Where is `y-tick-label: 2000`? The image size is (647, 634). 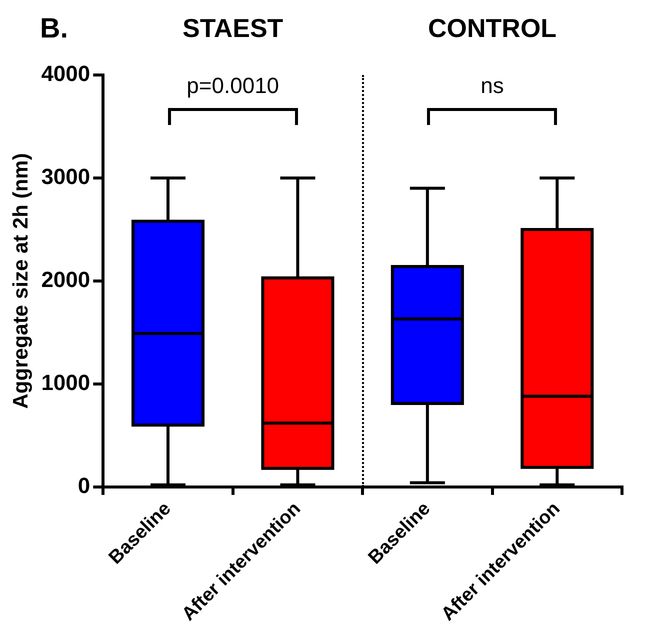 y-tick-label: 2000 is located at coordinates (65, 279).